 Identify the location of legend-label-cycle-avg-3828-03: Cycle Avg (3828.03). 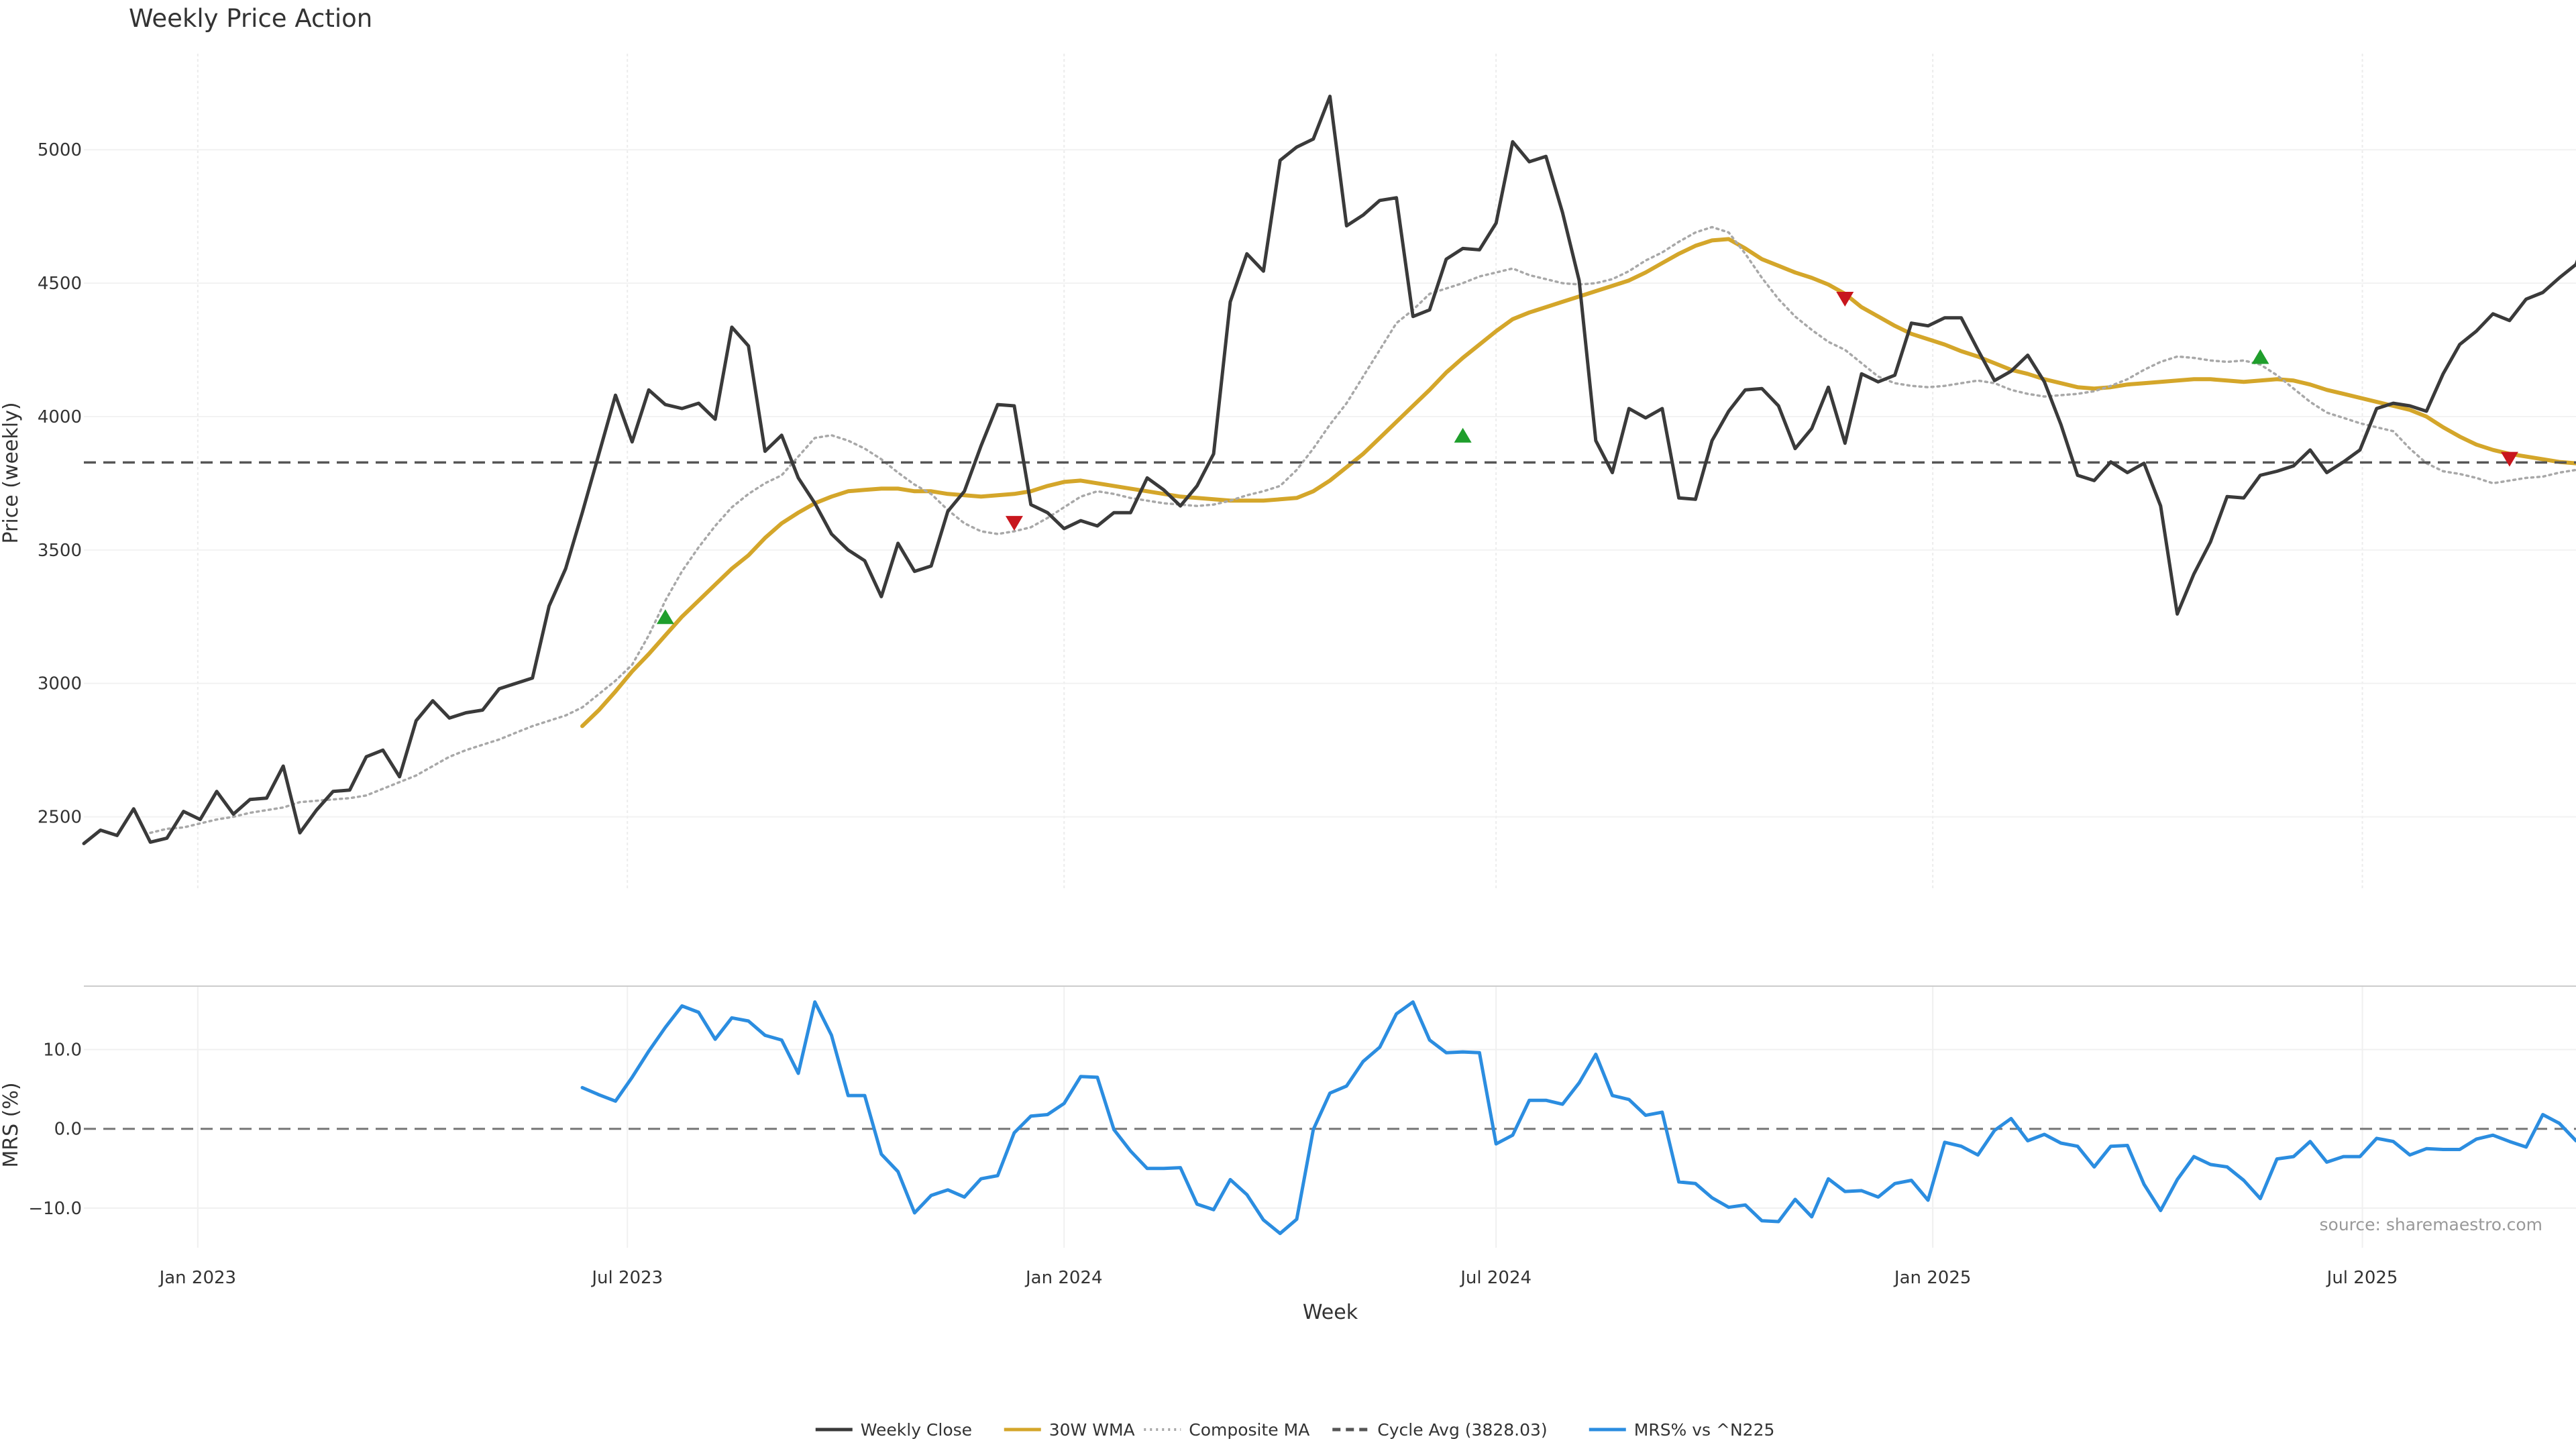
(1462, 1430).